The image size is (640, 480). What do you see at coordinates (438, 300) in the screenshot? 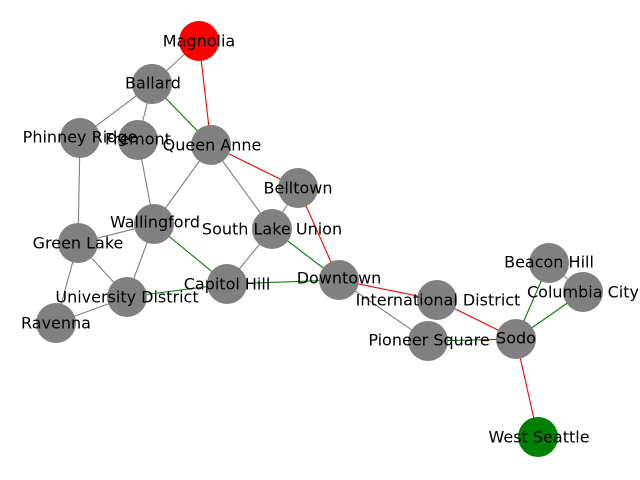
I see `node-label-international-district: International District` at bounding box center [438, 300].